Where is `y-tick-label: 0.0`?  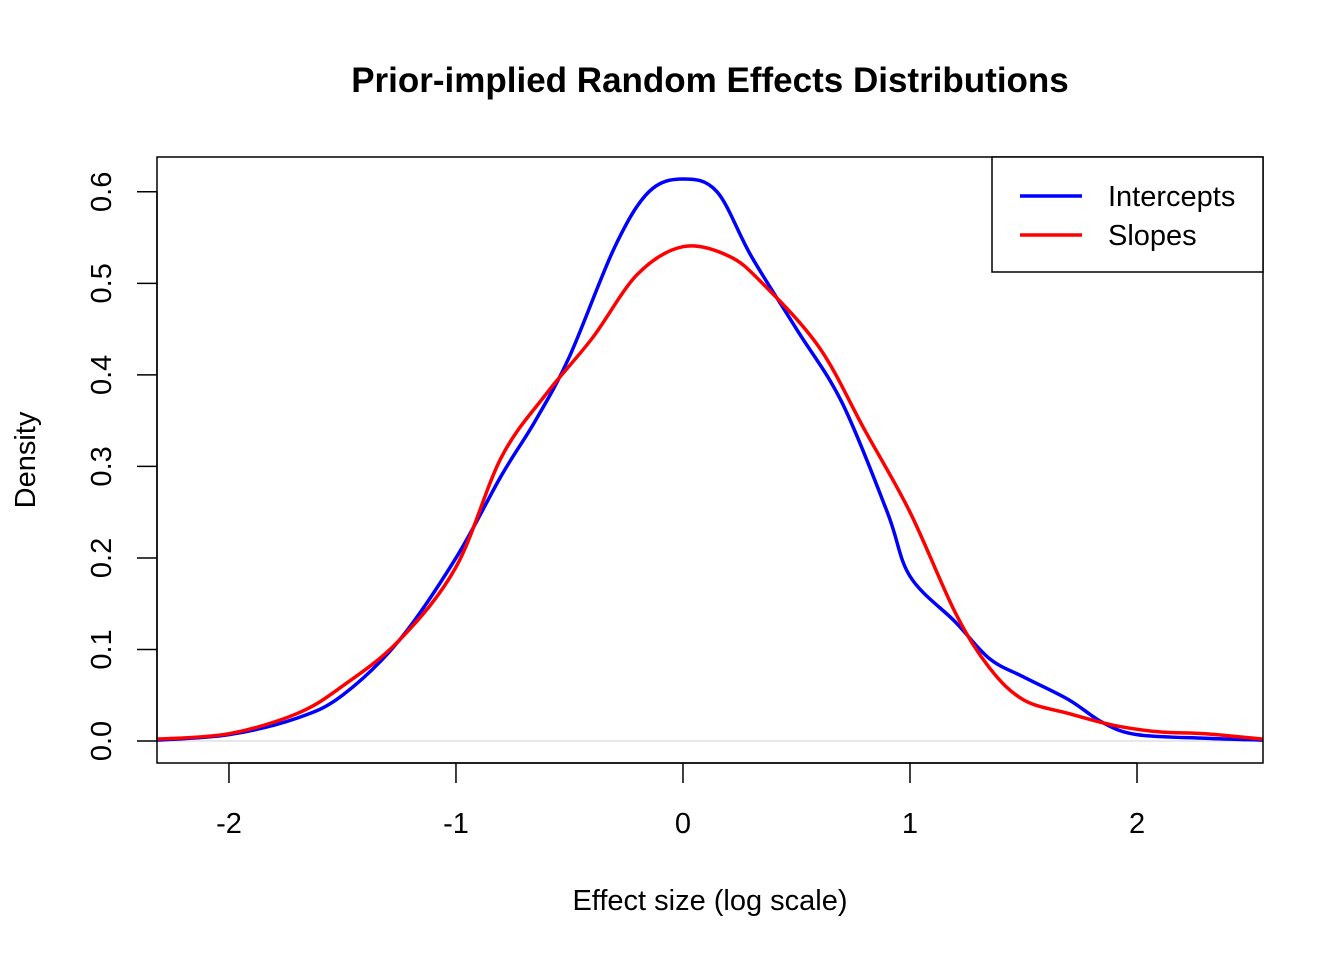 y-tick-label: 0.0 is located at coordinates (102, 741).